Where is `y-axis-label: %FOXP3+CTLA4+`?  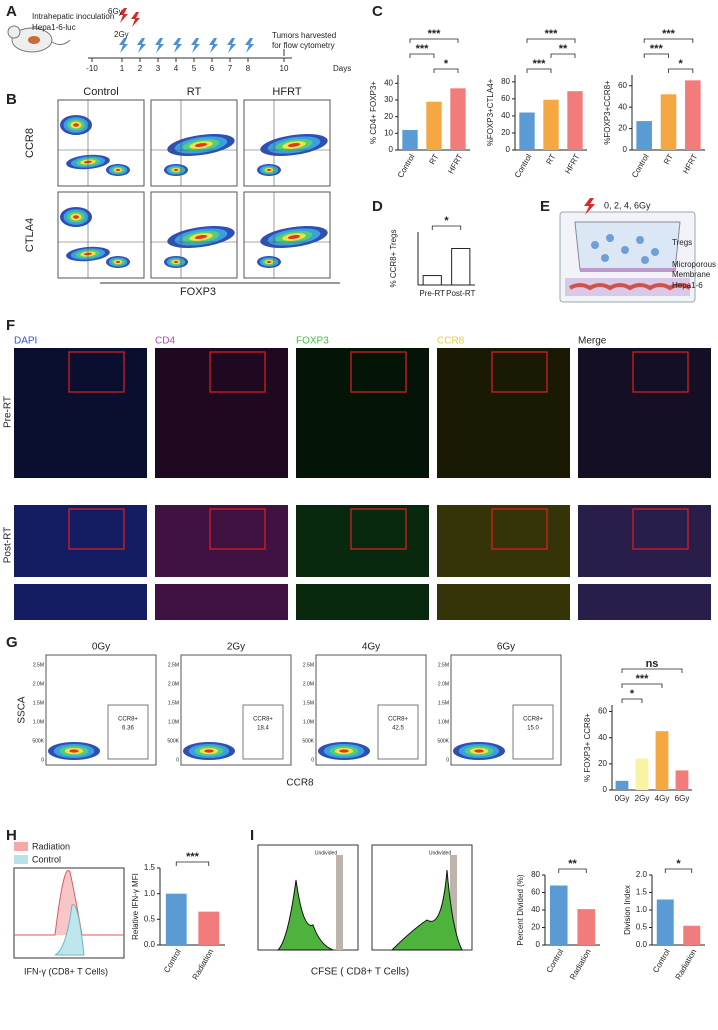
y-axis-label: %FOXP3+CTLA4+ is located at coordinates (490, 112).